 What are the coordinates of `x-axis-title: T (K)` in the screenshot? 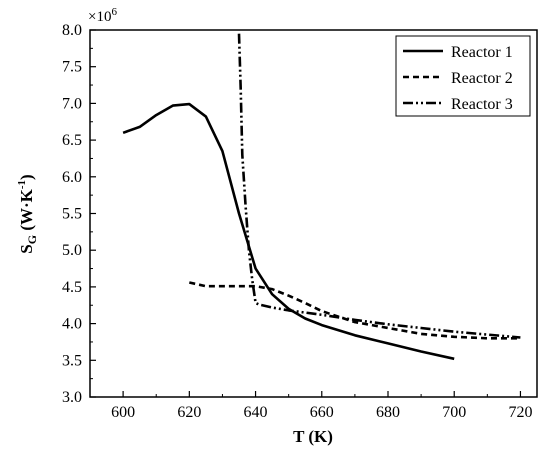 It's located at (313, 436).